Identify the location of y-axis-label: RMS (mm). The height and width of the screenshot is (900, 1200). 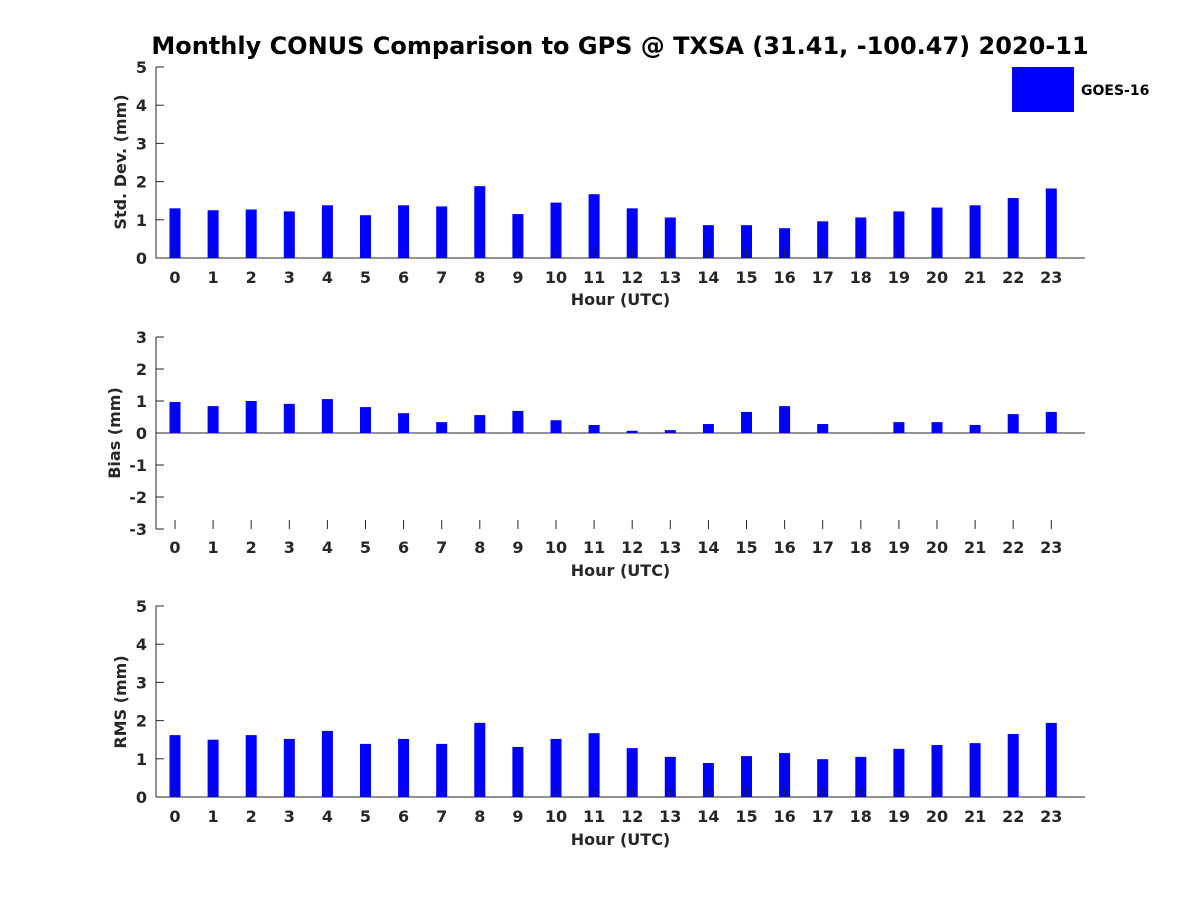
(120, 701).